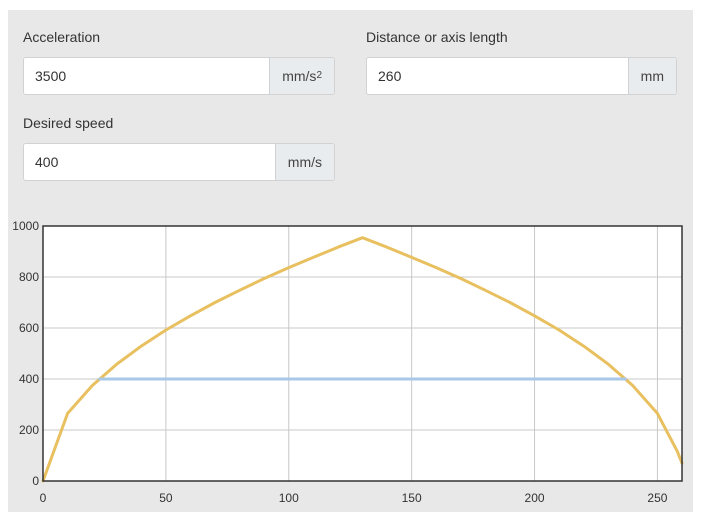 This screenshot has height=520, width=701. What do you see at coordinates (147, 76) in the screenshot?
I see `acceleration-input` at bounding box center [147, 76].